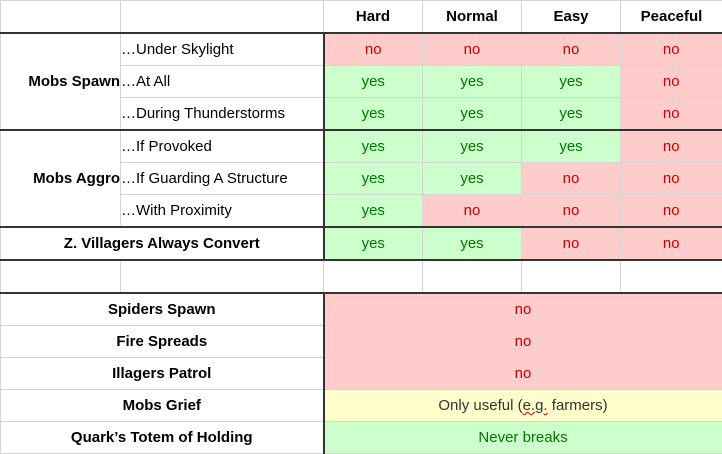 The height and width of the screenshot is (454, 722). I want to click on group-label-mobs-aggro: Mobs Aggro, so click(61, 178).